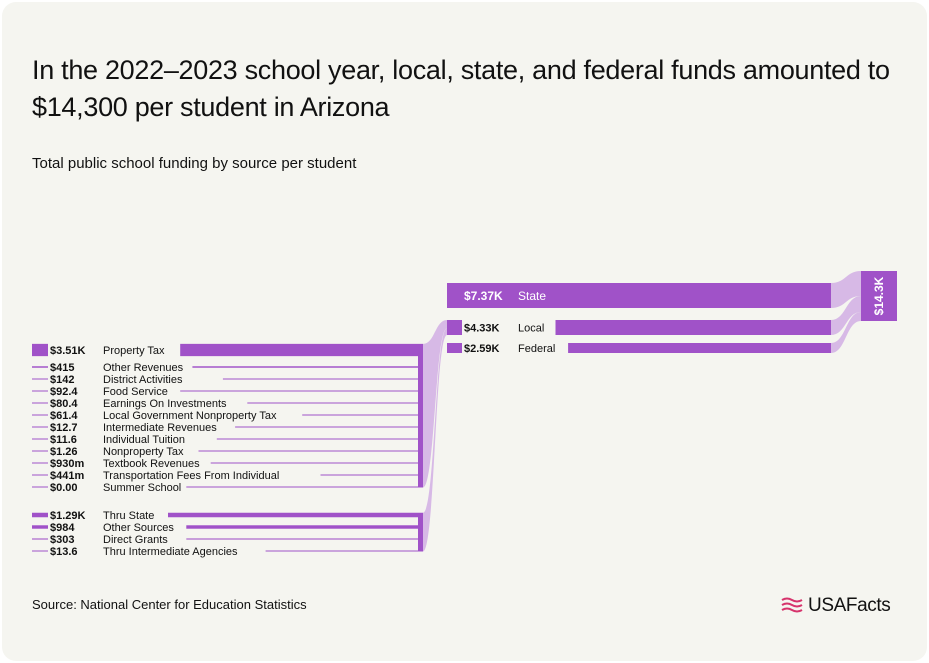  What do you see at coordinates (138, 528) in the screenshot?
I see `source-name: Other Sources` at bounding box center [138, 528].